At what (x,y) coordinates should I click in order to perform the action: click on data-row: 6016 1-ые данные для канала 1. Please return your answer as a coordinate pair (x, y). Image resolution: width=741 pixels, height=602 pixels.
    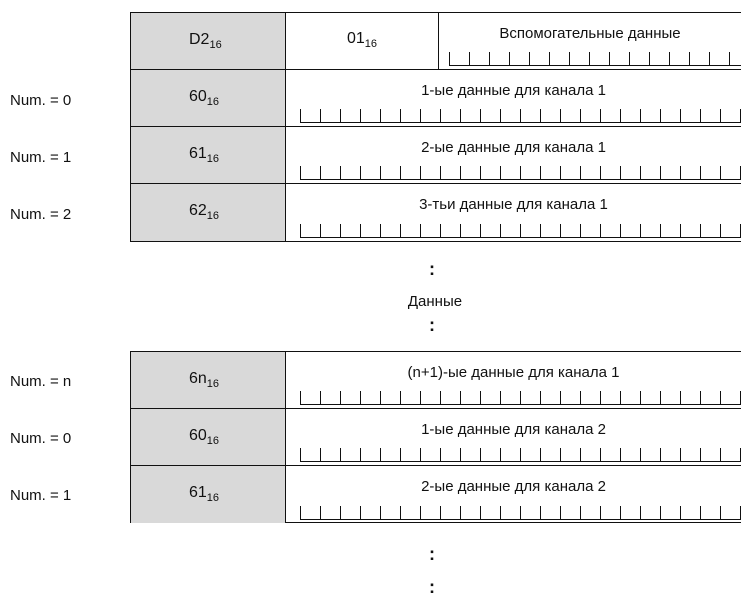
    Looking at the image, I should click on (436, 98).